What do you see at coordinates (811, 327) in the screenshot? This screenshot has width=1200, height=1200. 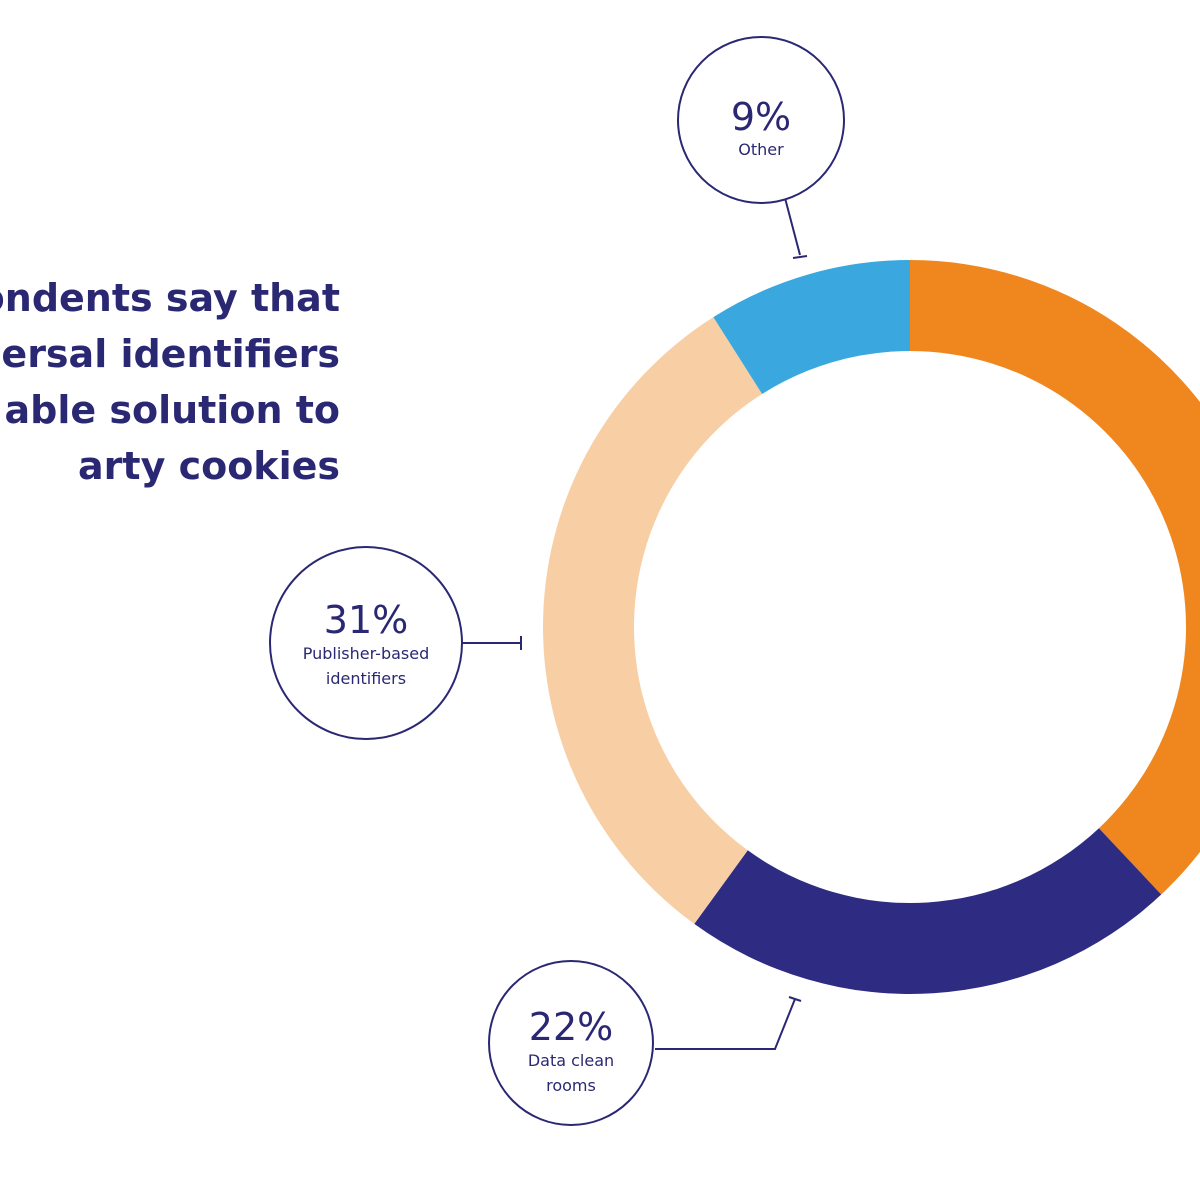 I see `donut-slice-other` at bounding box center [811, 327].